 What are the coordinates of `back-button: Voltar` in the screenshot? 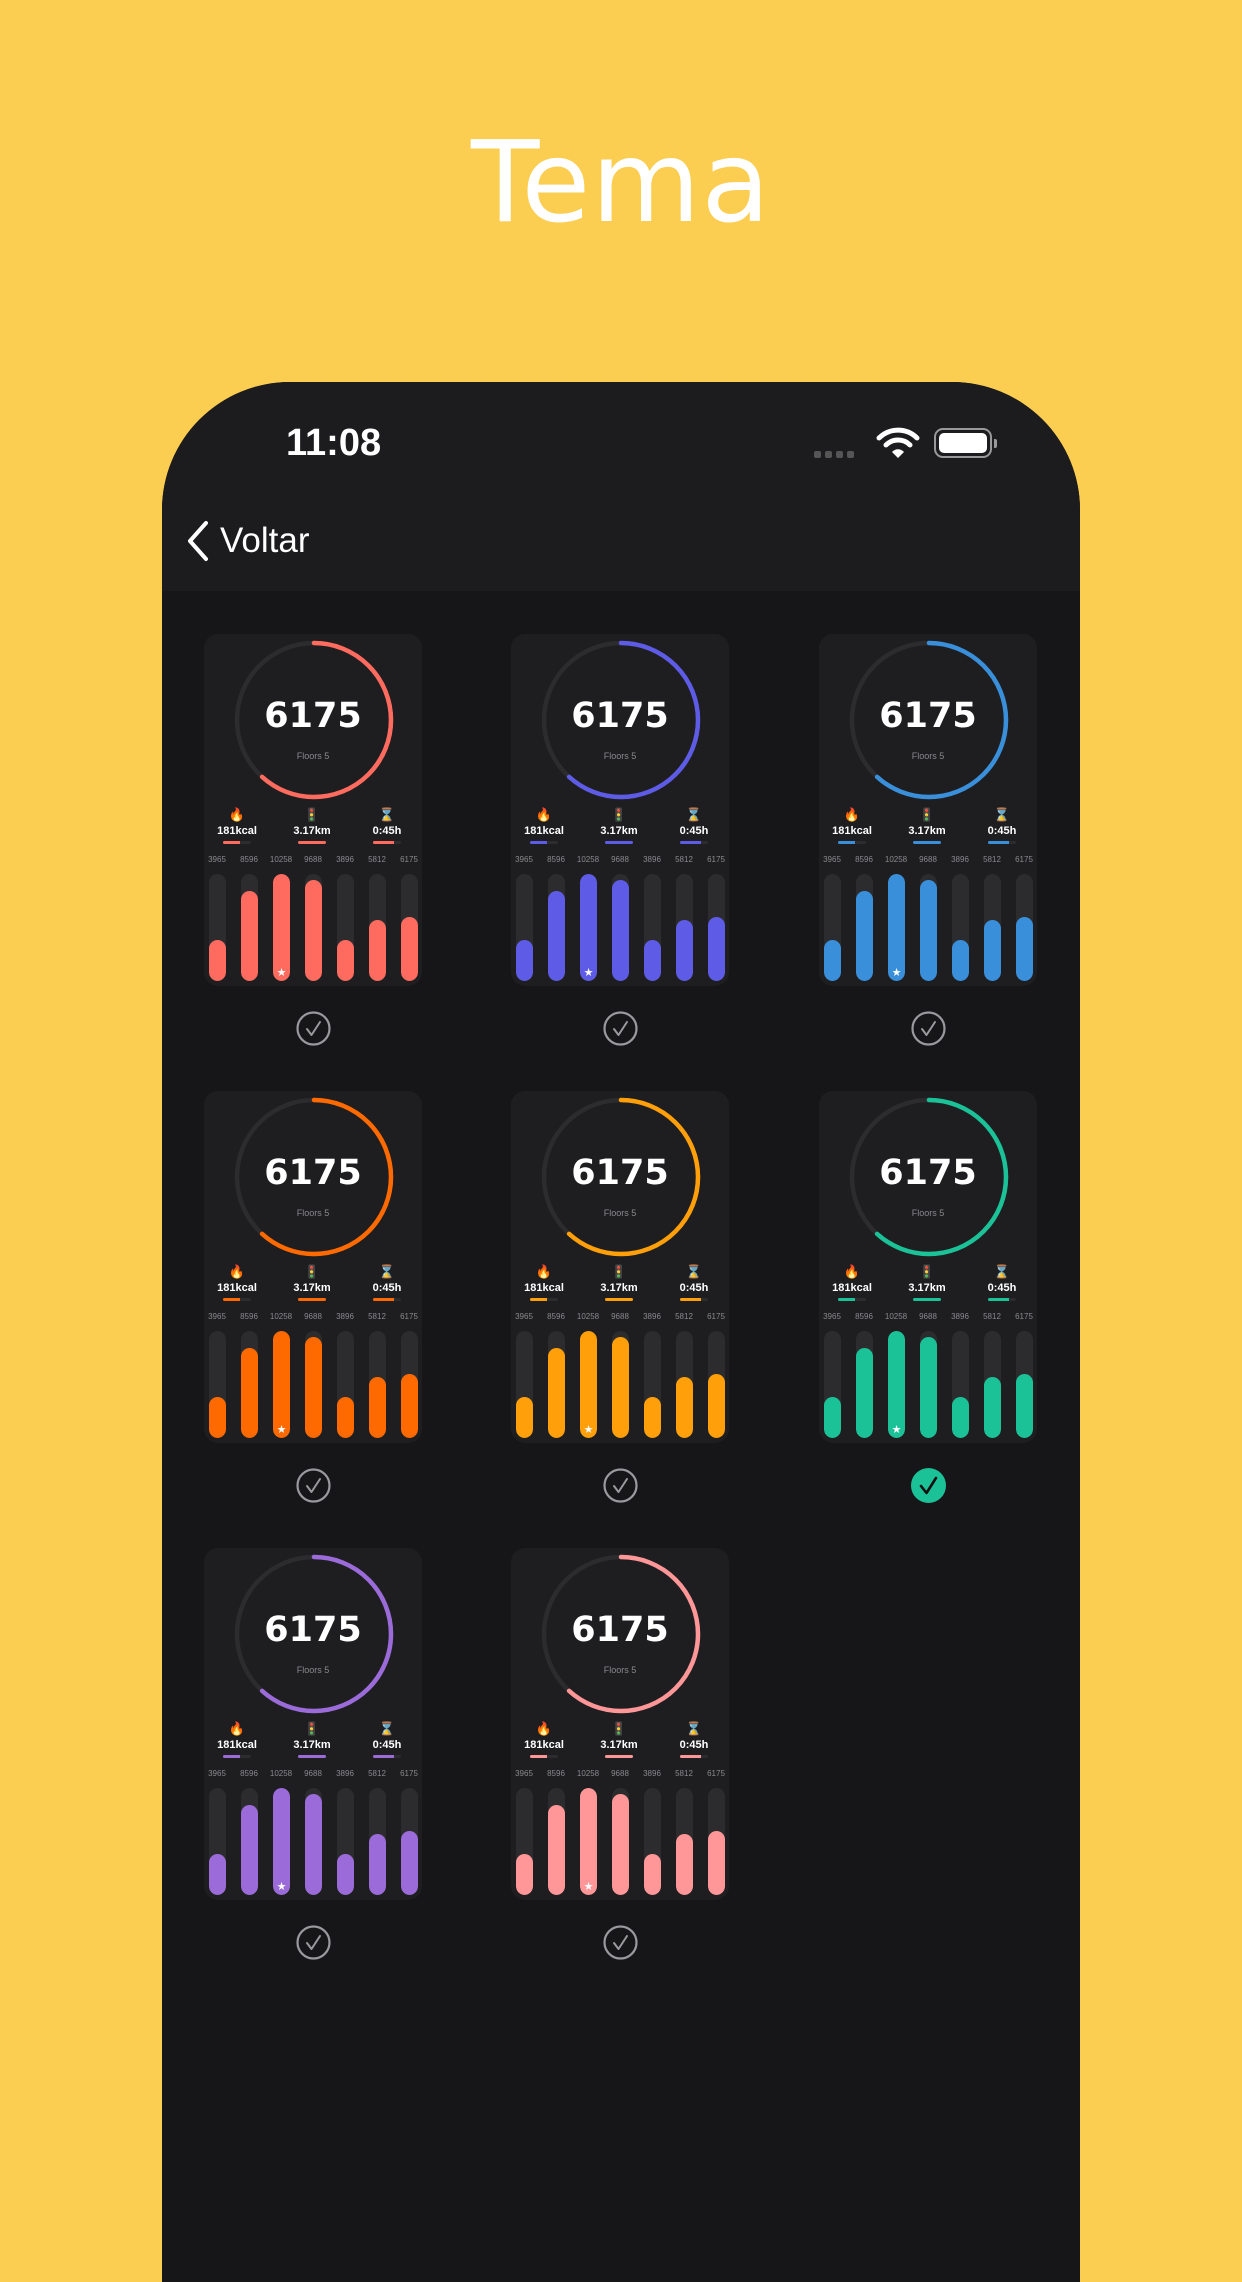 It's located at (248, 541).